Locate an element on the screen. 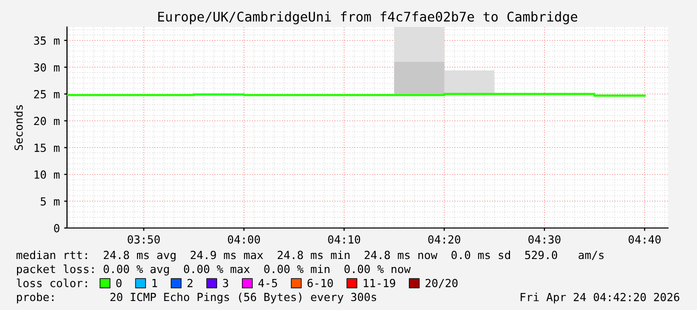  legend-title: loss color: is located at coordinates (51, 283).